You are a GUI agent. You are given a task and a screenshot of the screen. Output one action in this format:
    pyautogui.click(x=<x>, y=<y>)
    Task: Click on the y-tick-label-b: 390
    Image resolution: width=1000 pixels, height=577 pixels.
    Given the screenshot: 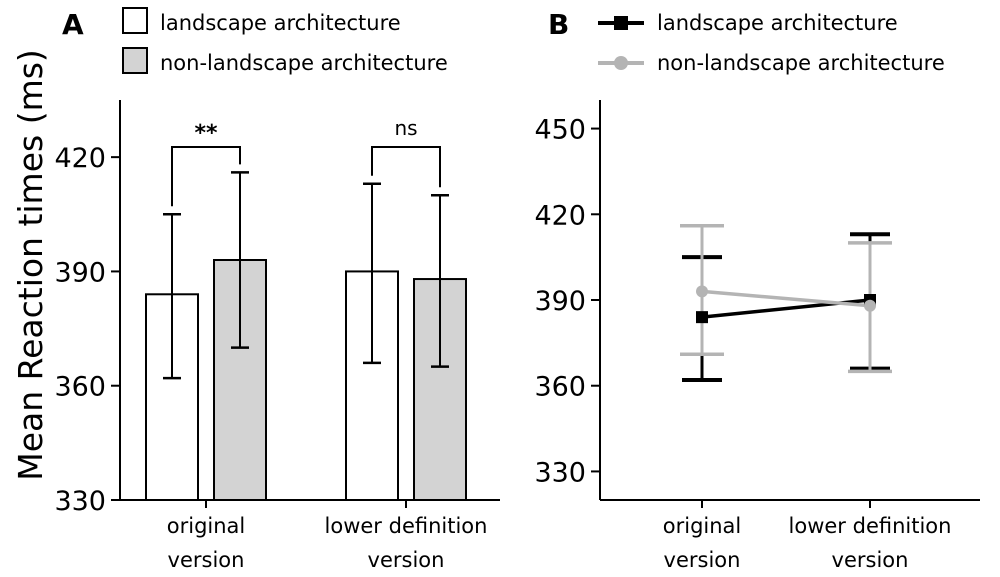 What is the action you would take?
    pyautogui.click(x=560, y=301)
    